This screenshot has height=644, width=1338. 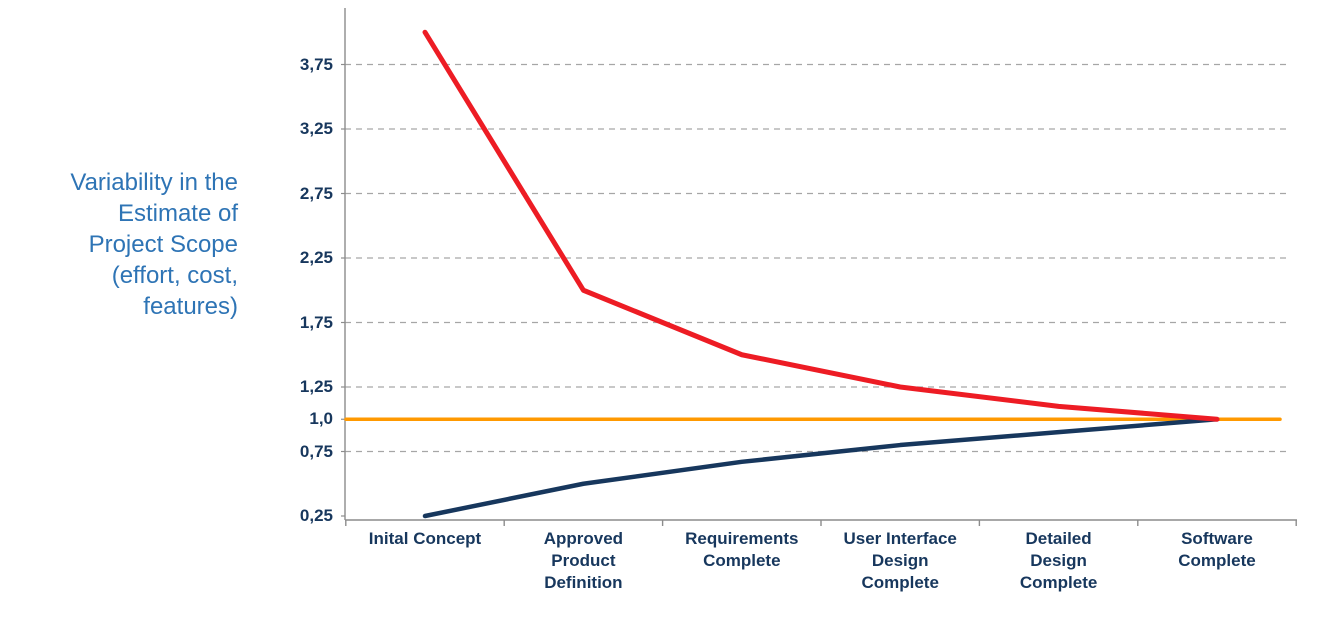 What do you see at coordinates (425, 538) in the screenshot?
I see `x-category-label: Inital Concept` at bounding box center [425, 538].